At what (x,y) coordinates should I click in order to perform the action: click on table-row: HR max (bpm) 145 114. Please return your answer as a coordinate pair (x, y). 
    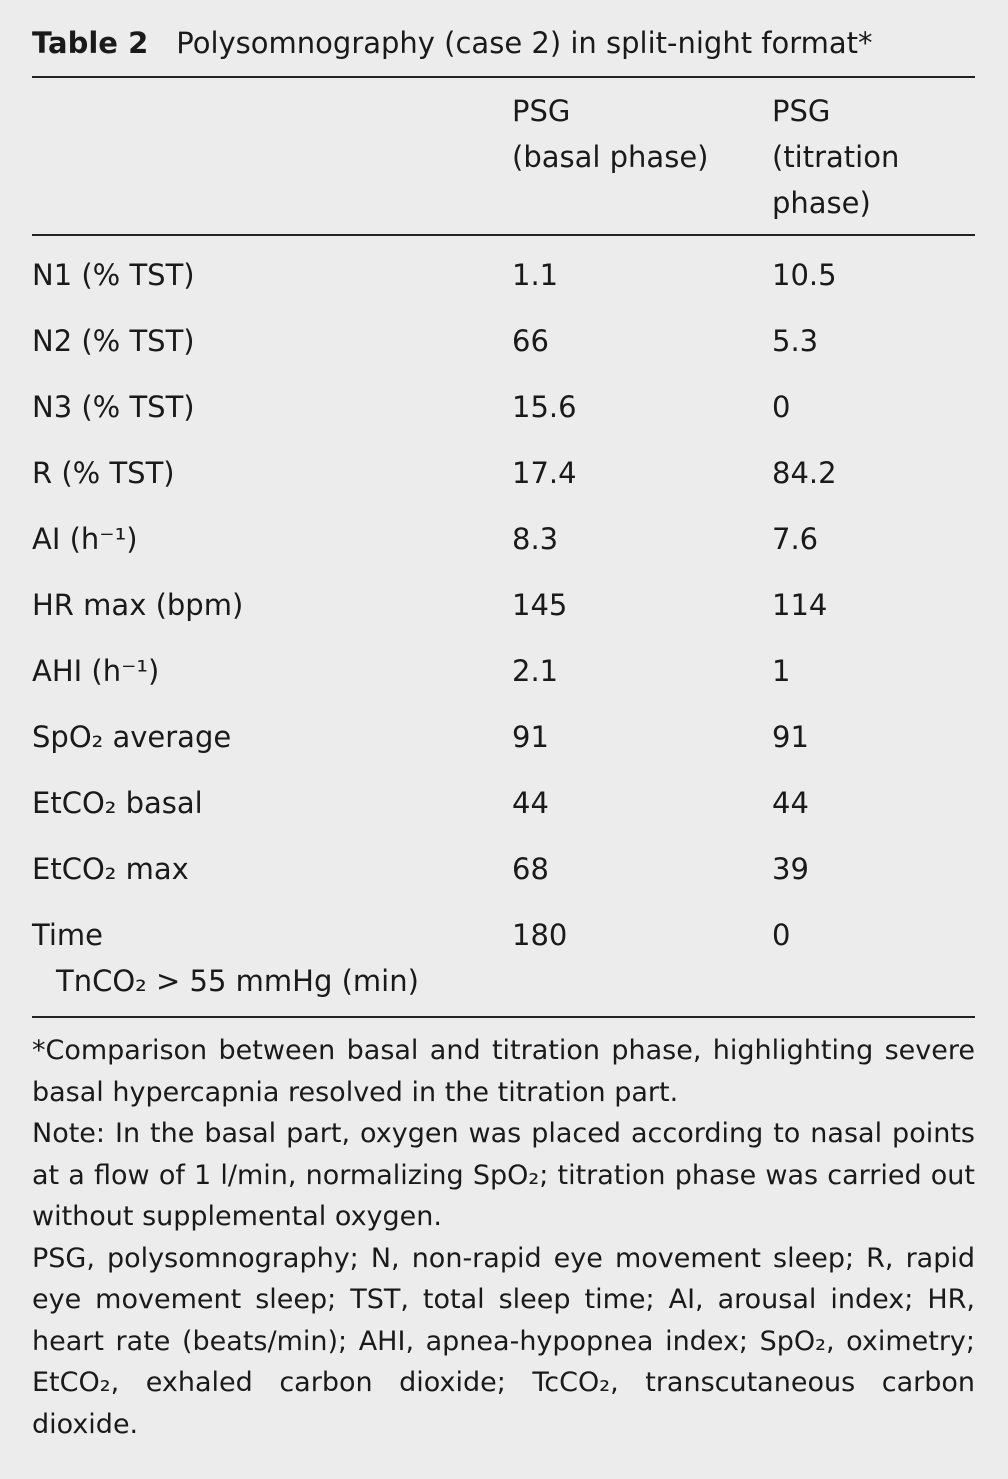
    Looking at the image, I should click on (503, 599).